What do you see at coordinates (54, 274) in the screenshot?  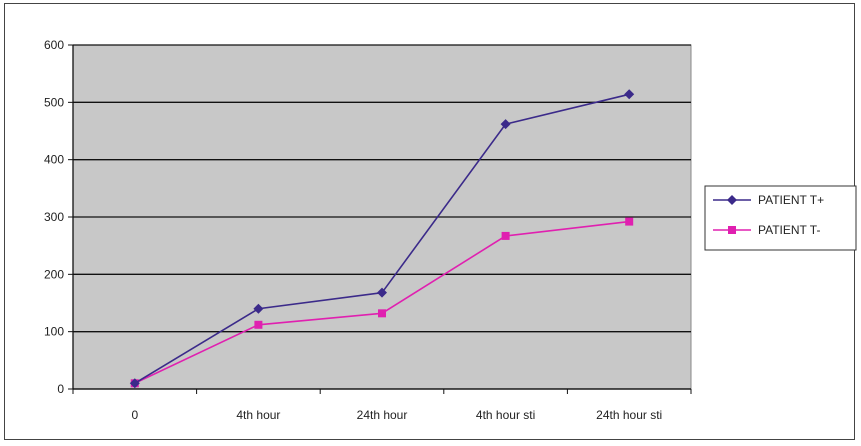 I see `y-tick-label: 200` at bounding box center [54, 274].